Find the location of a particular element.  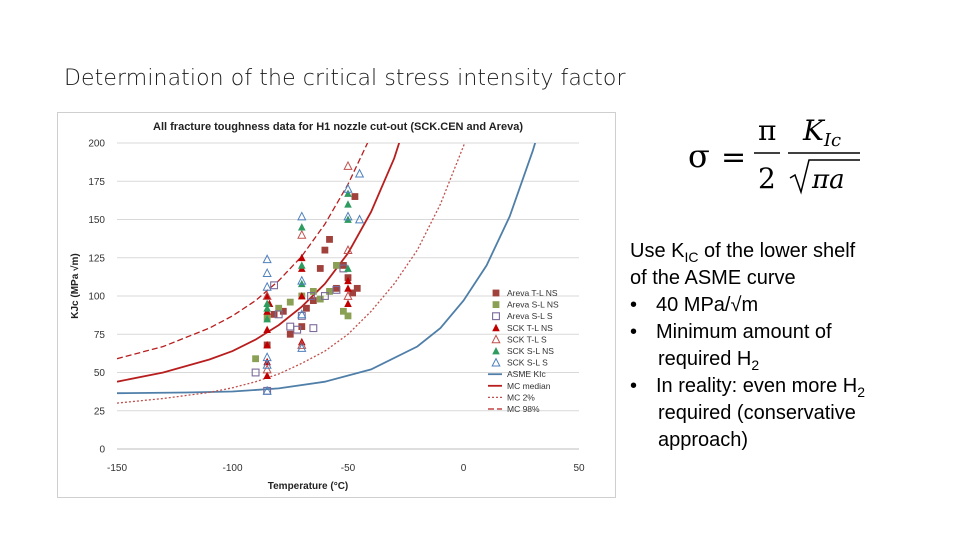

bullet-2-cont: required H is located at coordinates (705, 359).